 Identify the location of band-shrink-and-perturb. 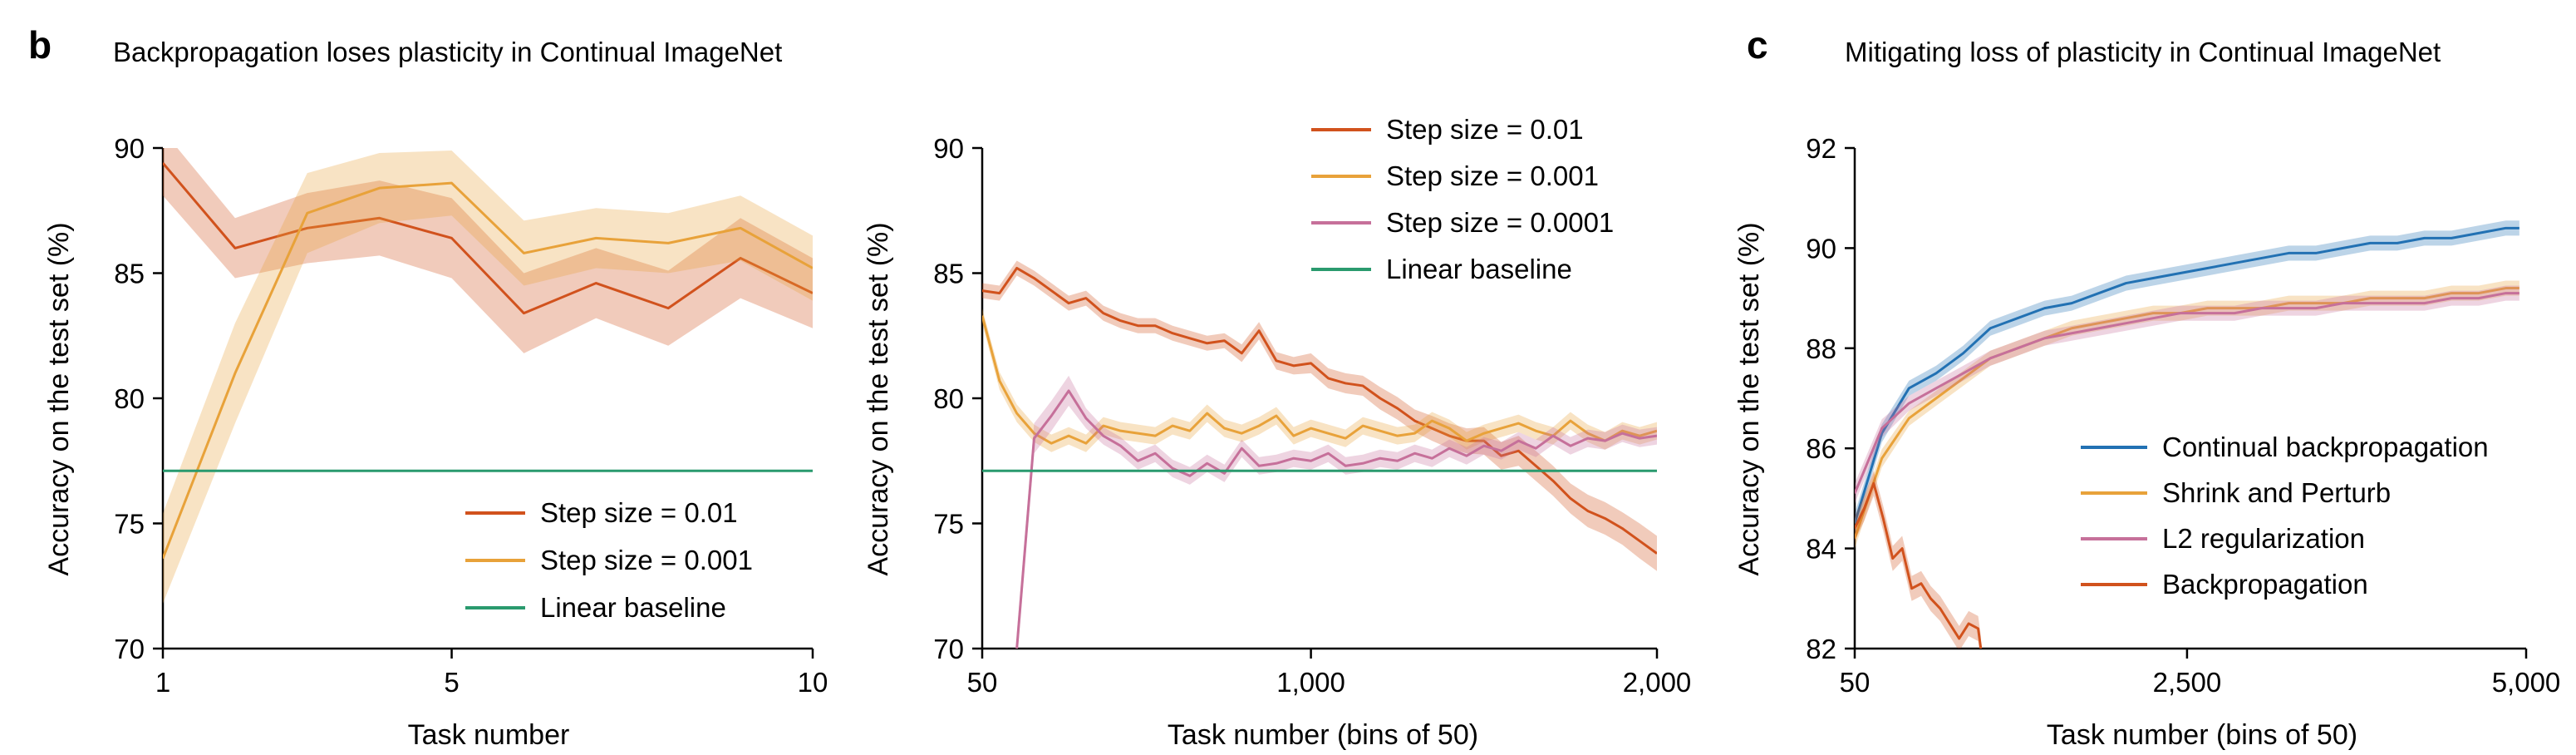
(2187, 414).